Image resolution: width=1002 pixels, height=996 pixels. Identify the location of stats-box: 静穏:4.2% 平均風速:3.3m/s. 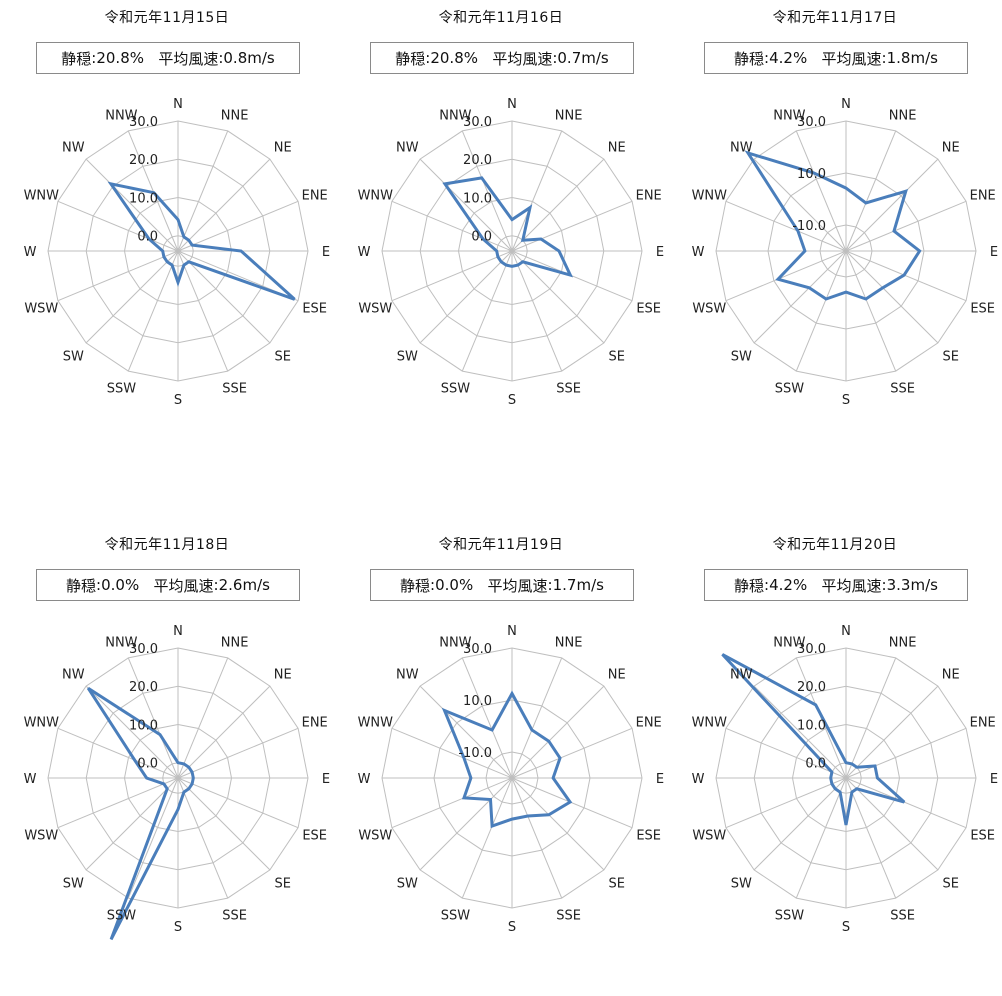
(836, 585).